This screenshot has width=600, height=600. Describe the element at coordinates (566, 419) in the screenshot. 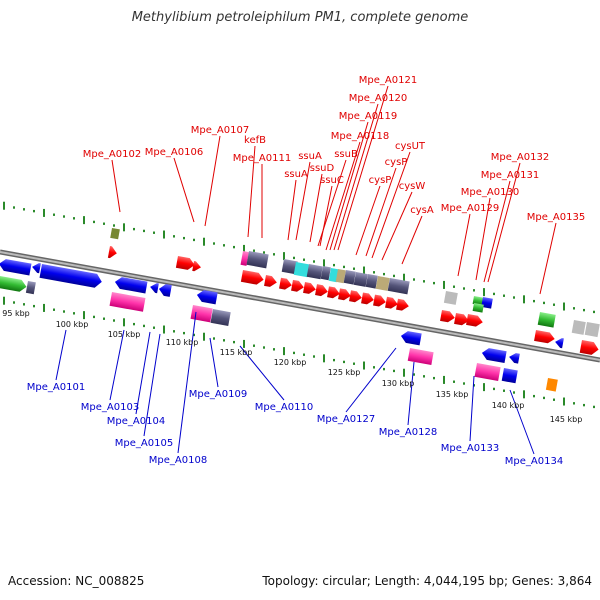

I see `kbp-tick-label: 145 kbp` at that location.